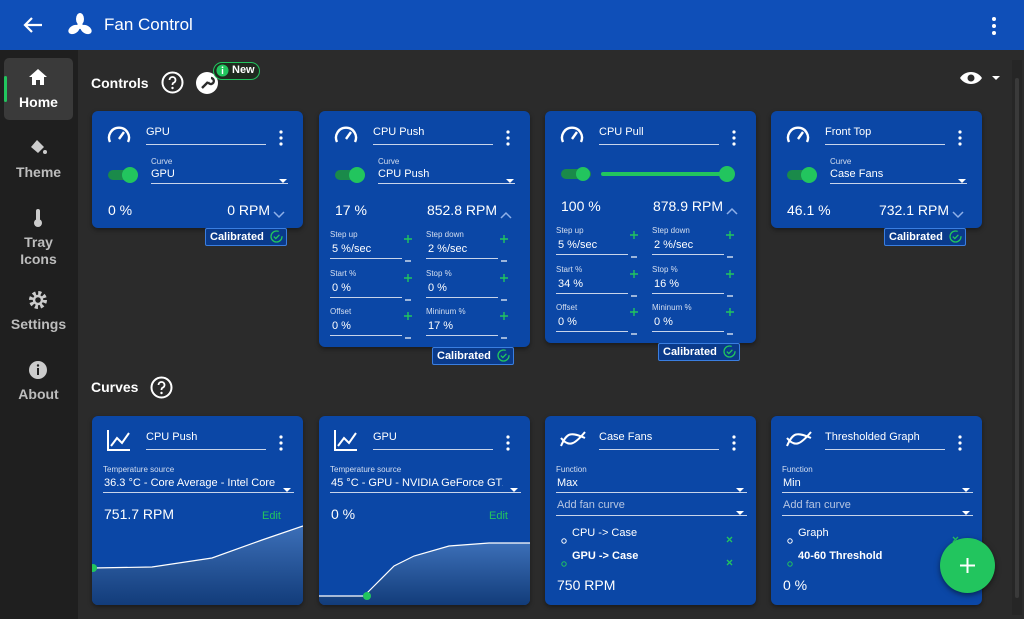  Describe the element at coordinates (190, 483) in the screenshot. I see `source-select: 36.3 °C - Core Average - Intel Core` at that location.